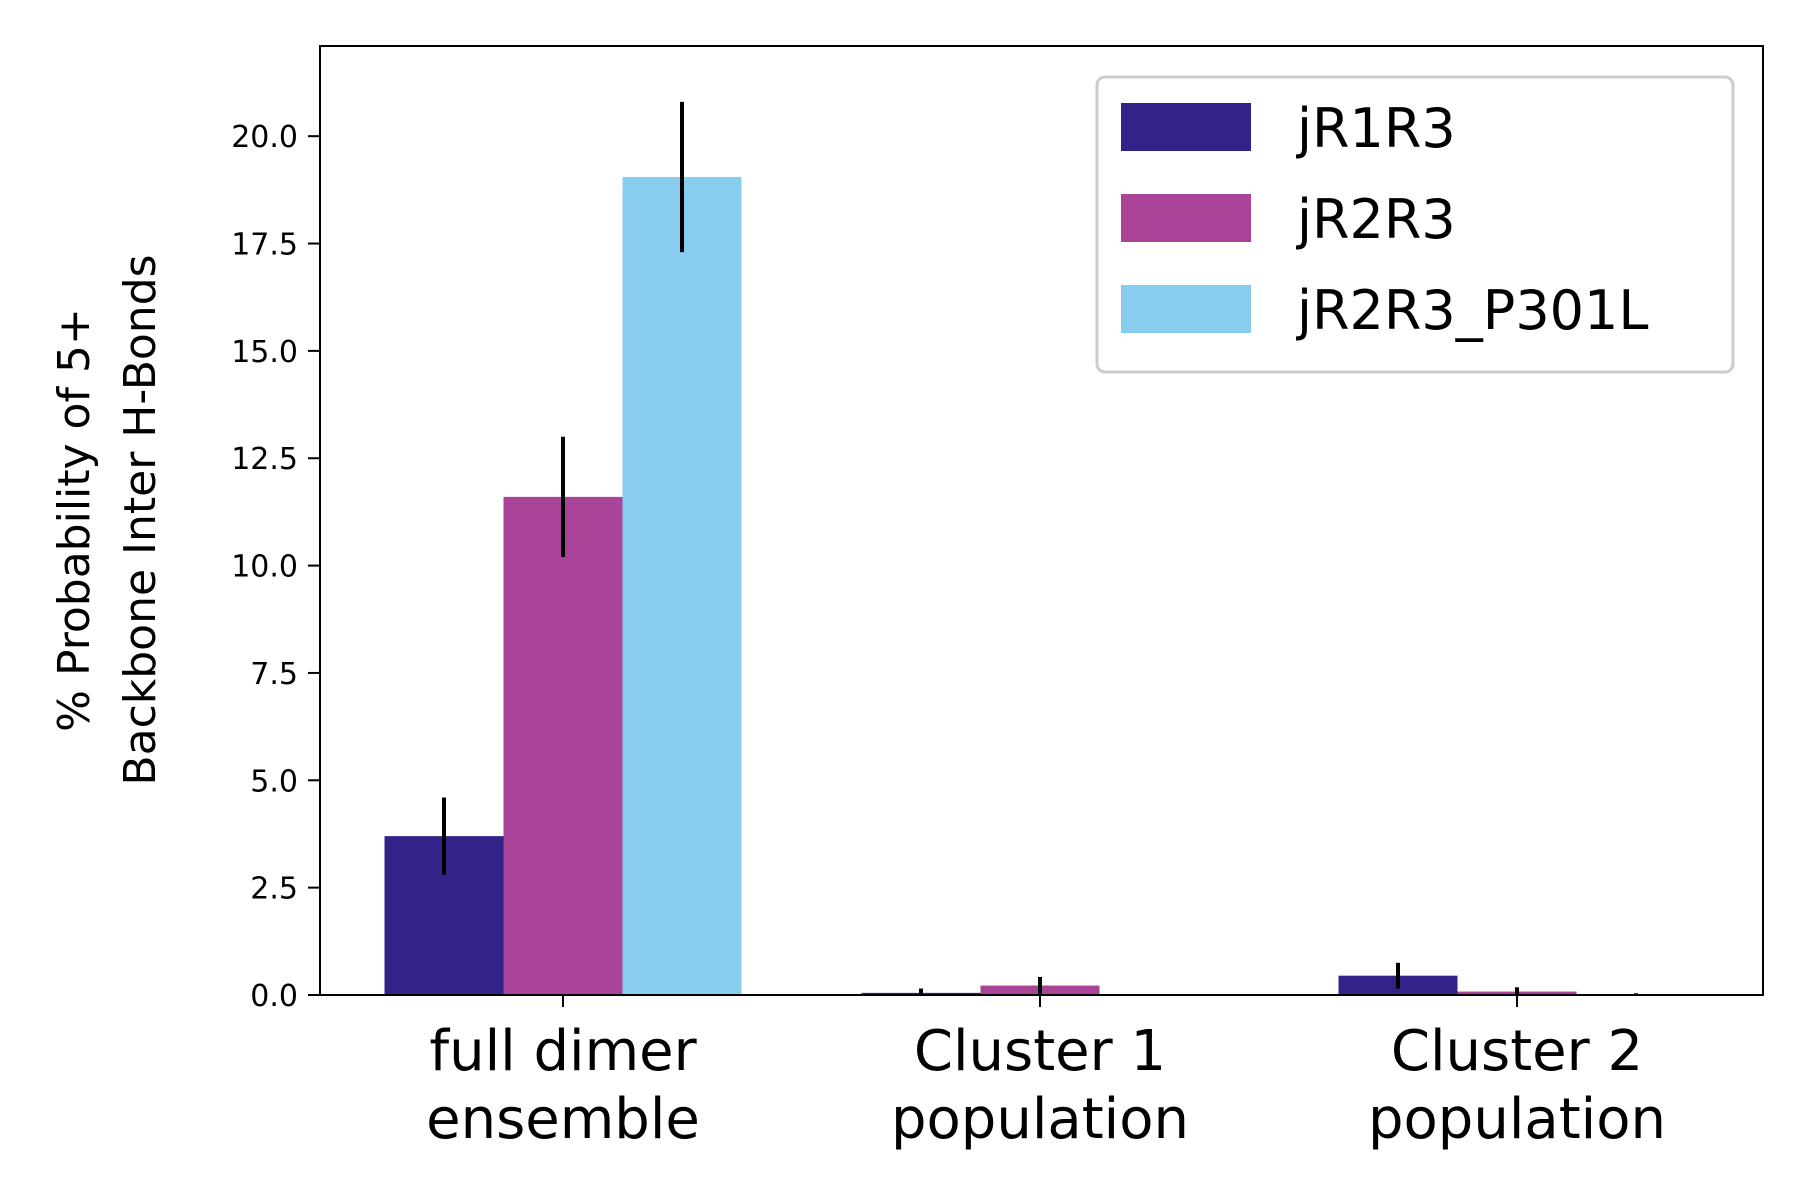  I want to click on y-tick-label: 2.5, so click(274, 889).